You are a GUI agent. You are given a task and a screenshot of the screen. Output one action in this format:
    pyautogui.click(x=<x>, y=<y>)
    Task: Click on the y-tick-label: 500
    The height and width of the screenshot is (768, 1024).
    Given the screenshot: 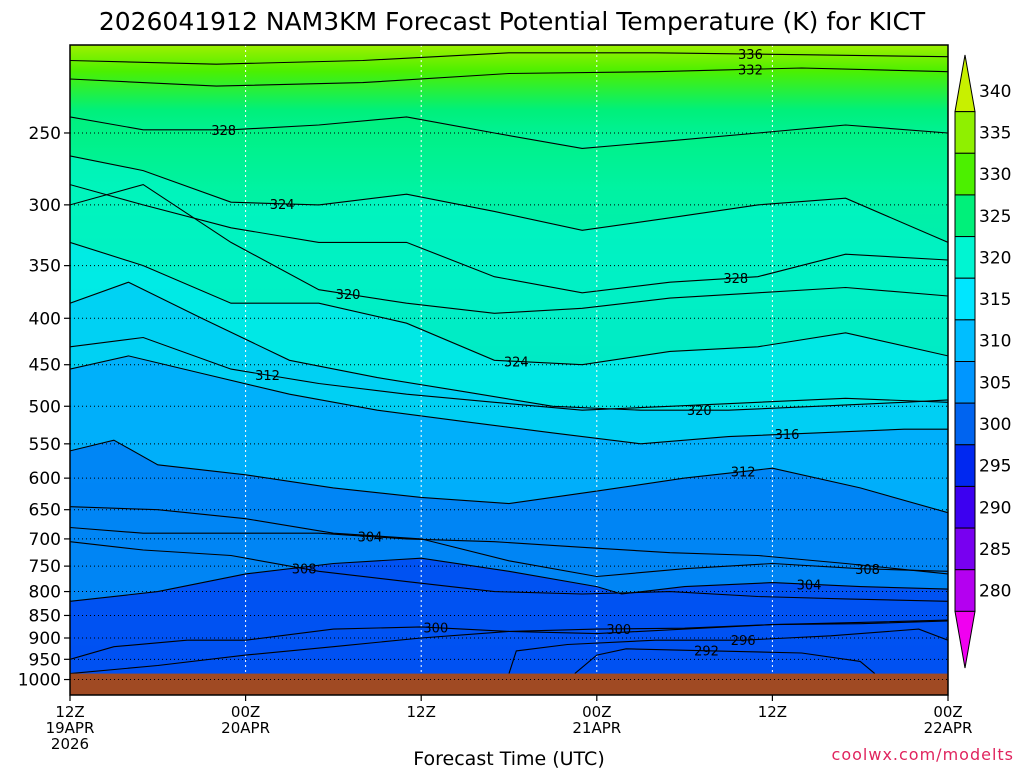 What is the action you would take?
    pyautogui.click(x=45, y=407)
    